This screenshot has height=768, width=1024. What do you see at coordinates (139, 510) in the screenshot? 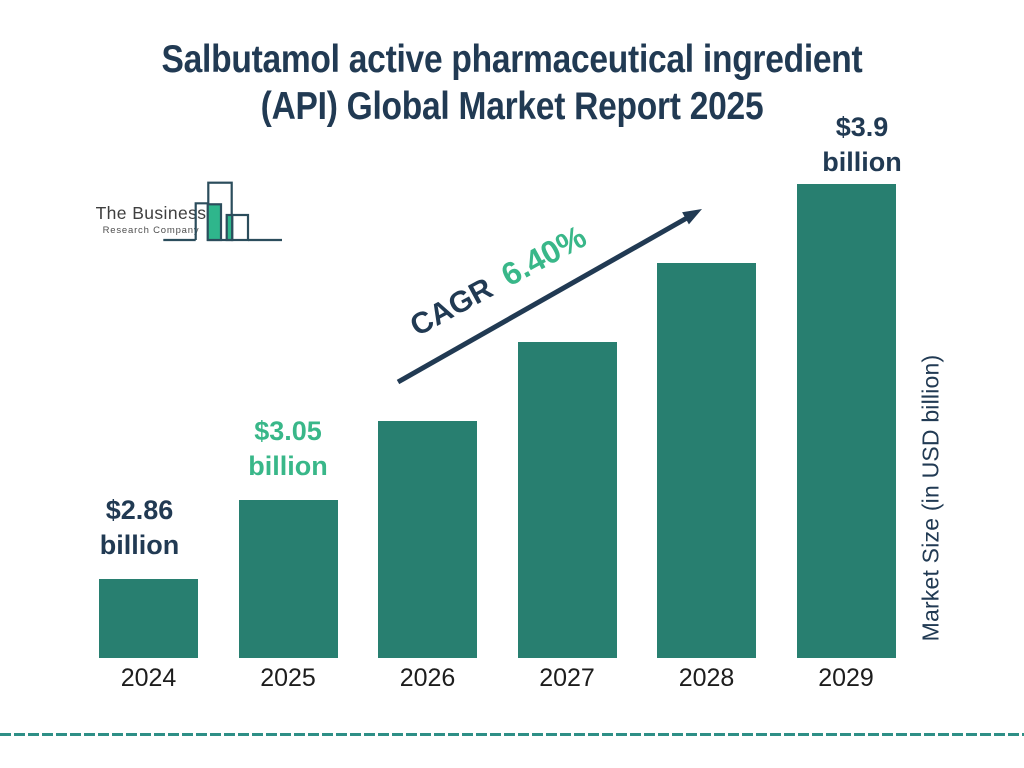
I see `value-label-line: $2.86` at bounding box center [139, 510].